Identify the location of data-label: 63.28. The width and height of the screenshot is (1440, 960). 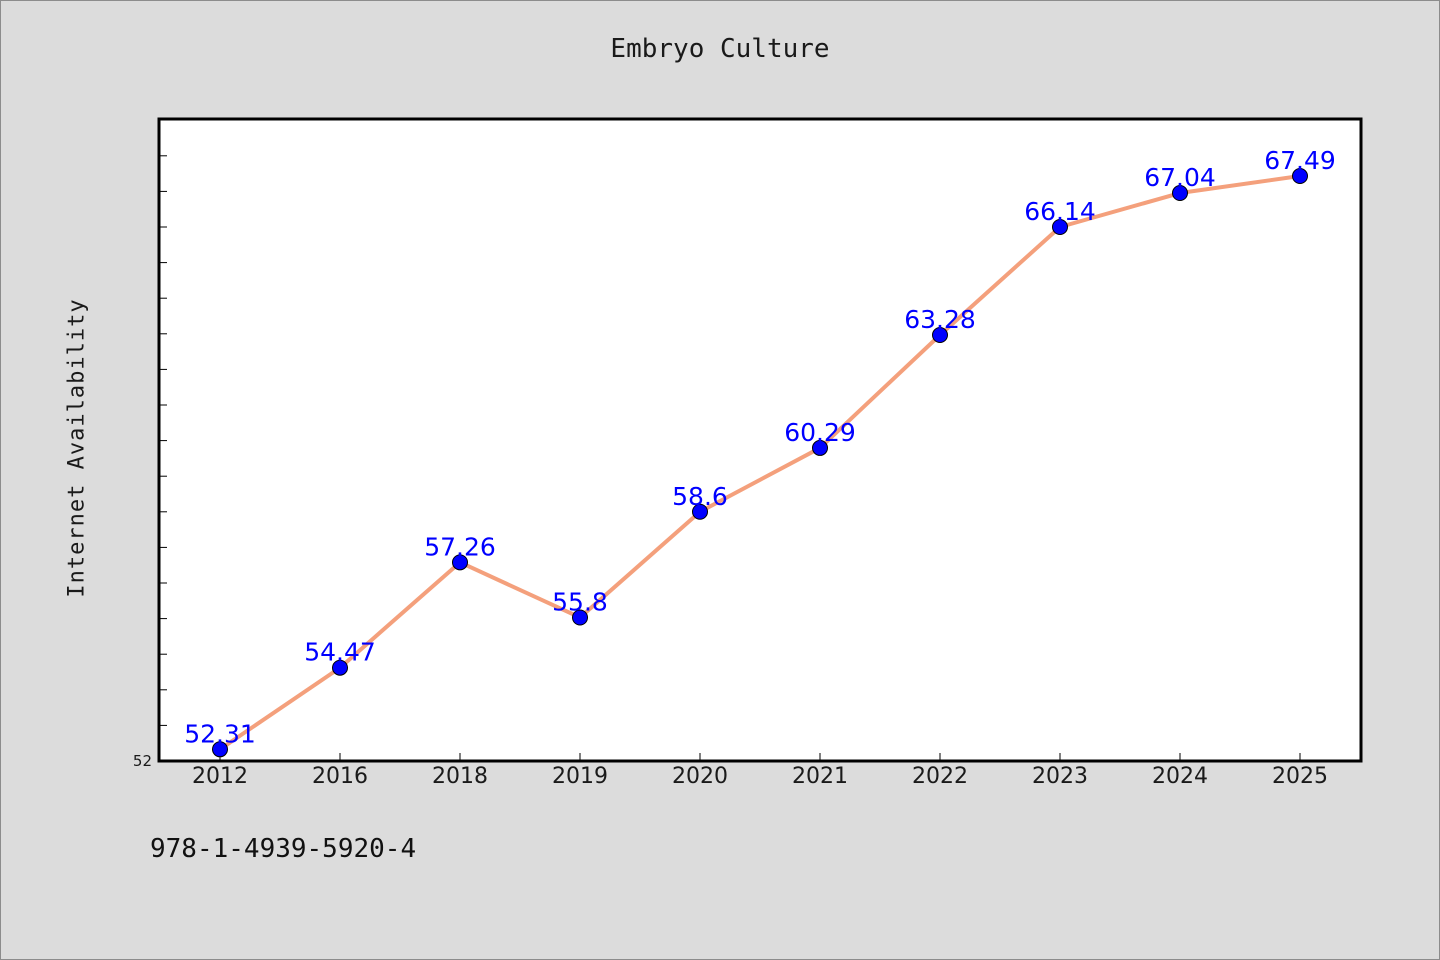
(940, 319).